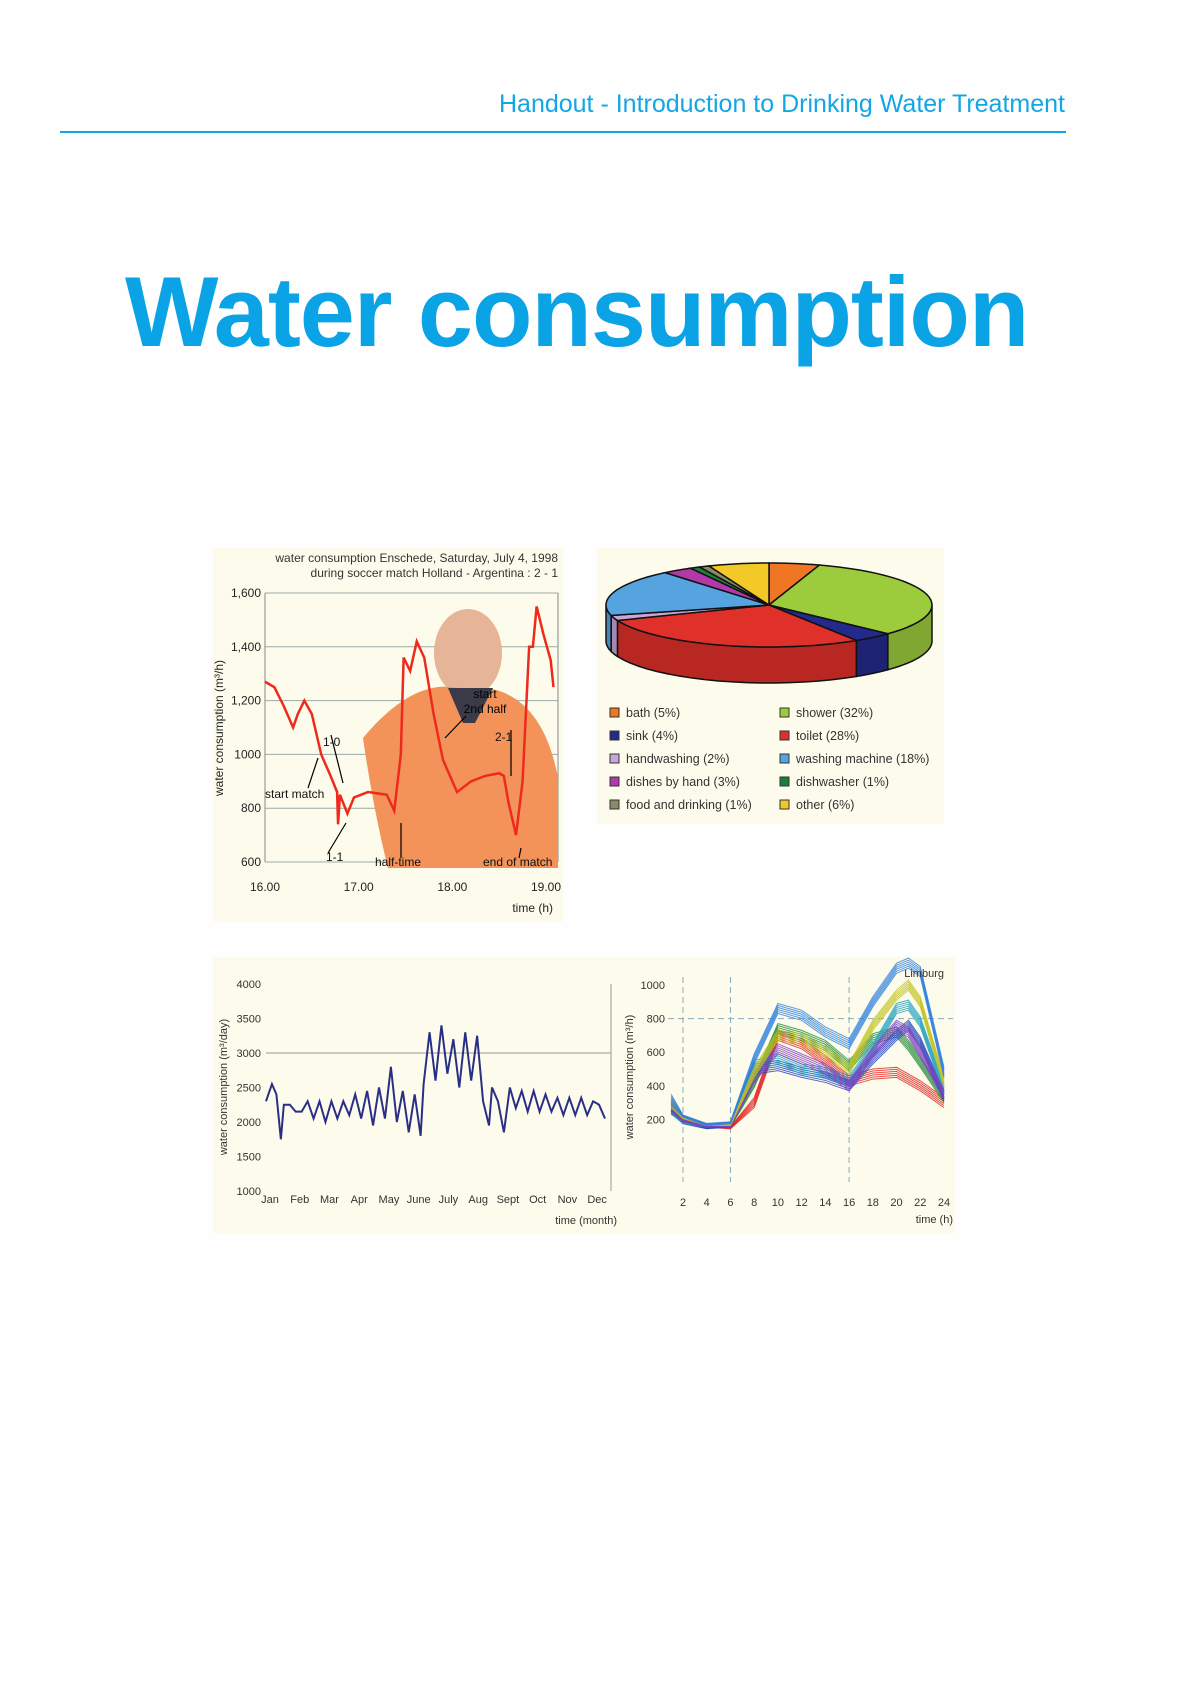 This screenshot has width=1200, height=1698. I want to click on x-tick-label: June, so click(419, 1200).